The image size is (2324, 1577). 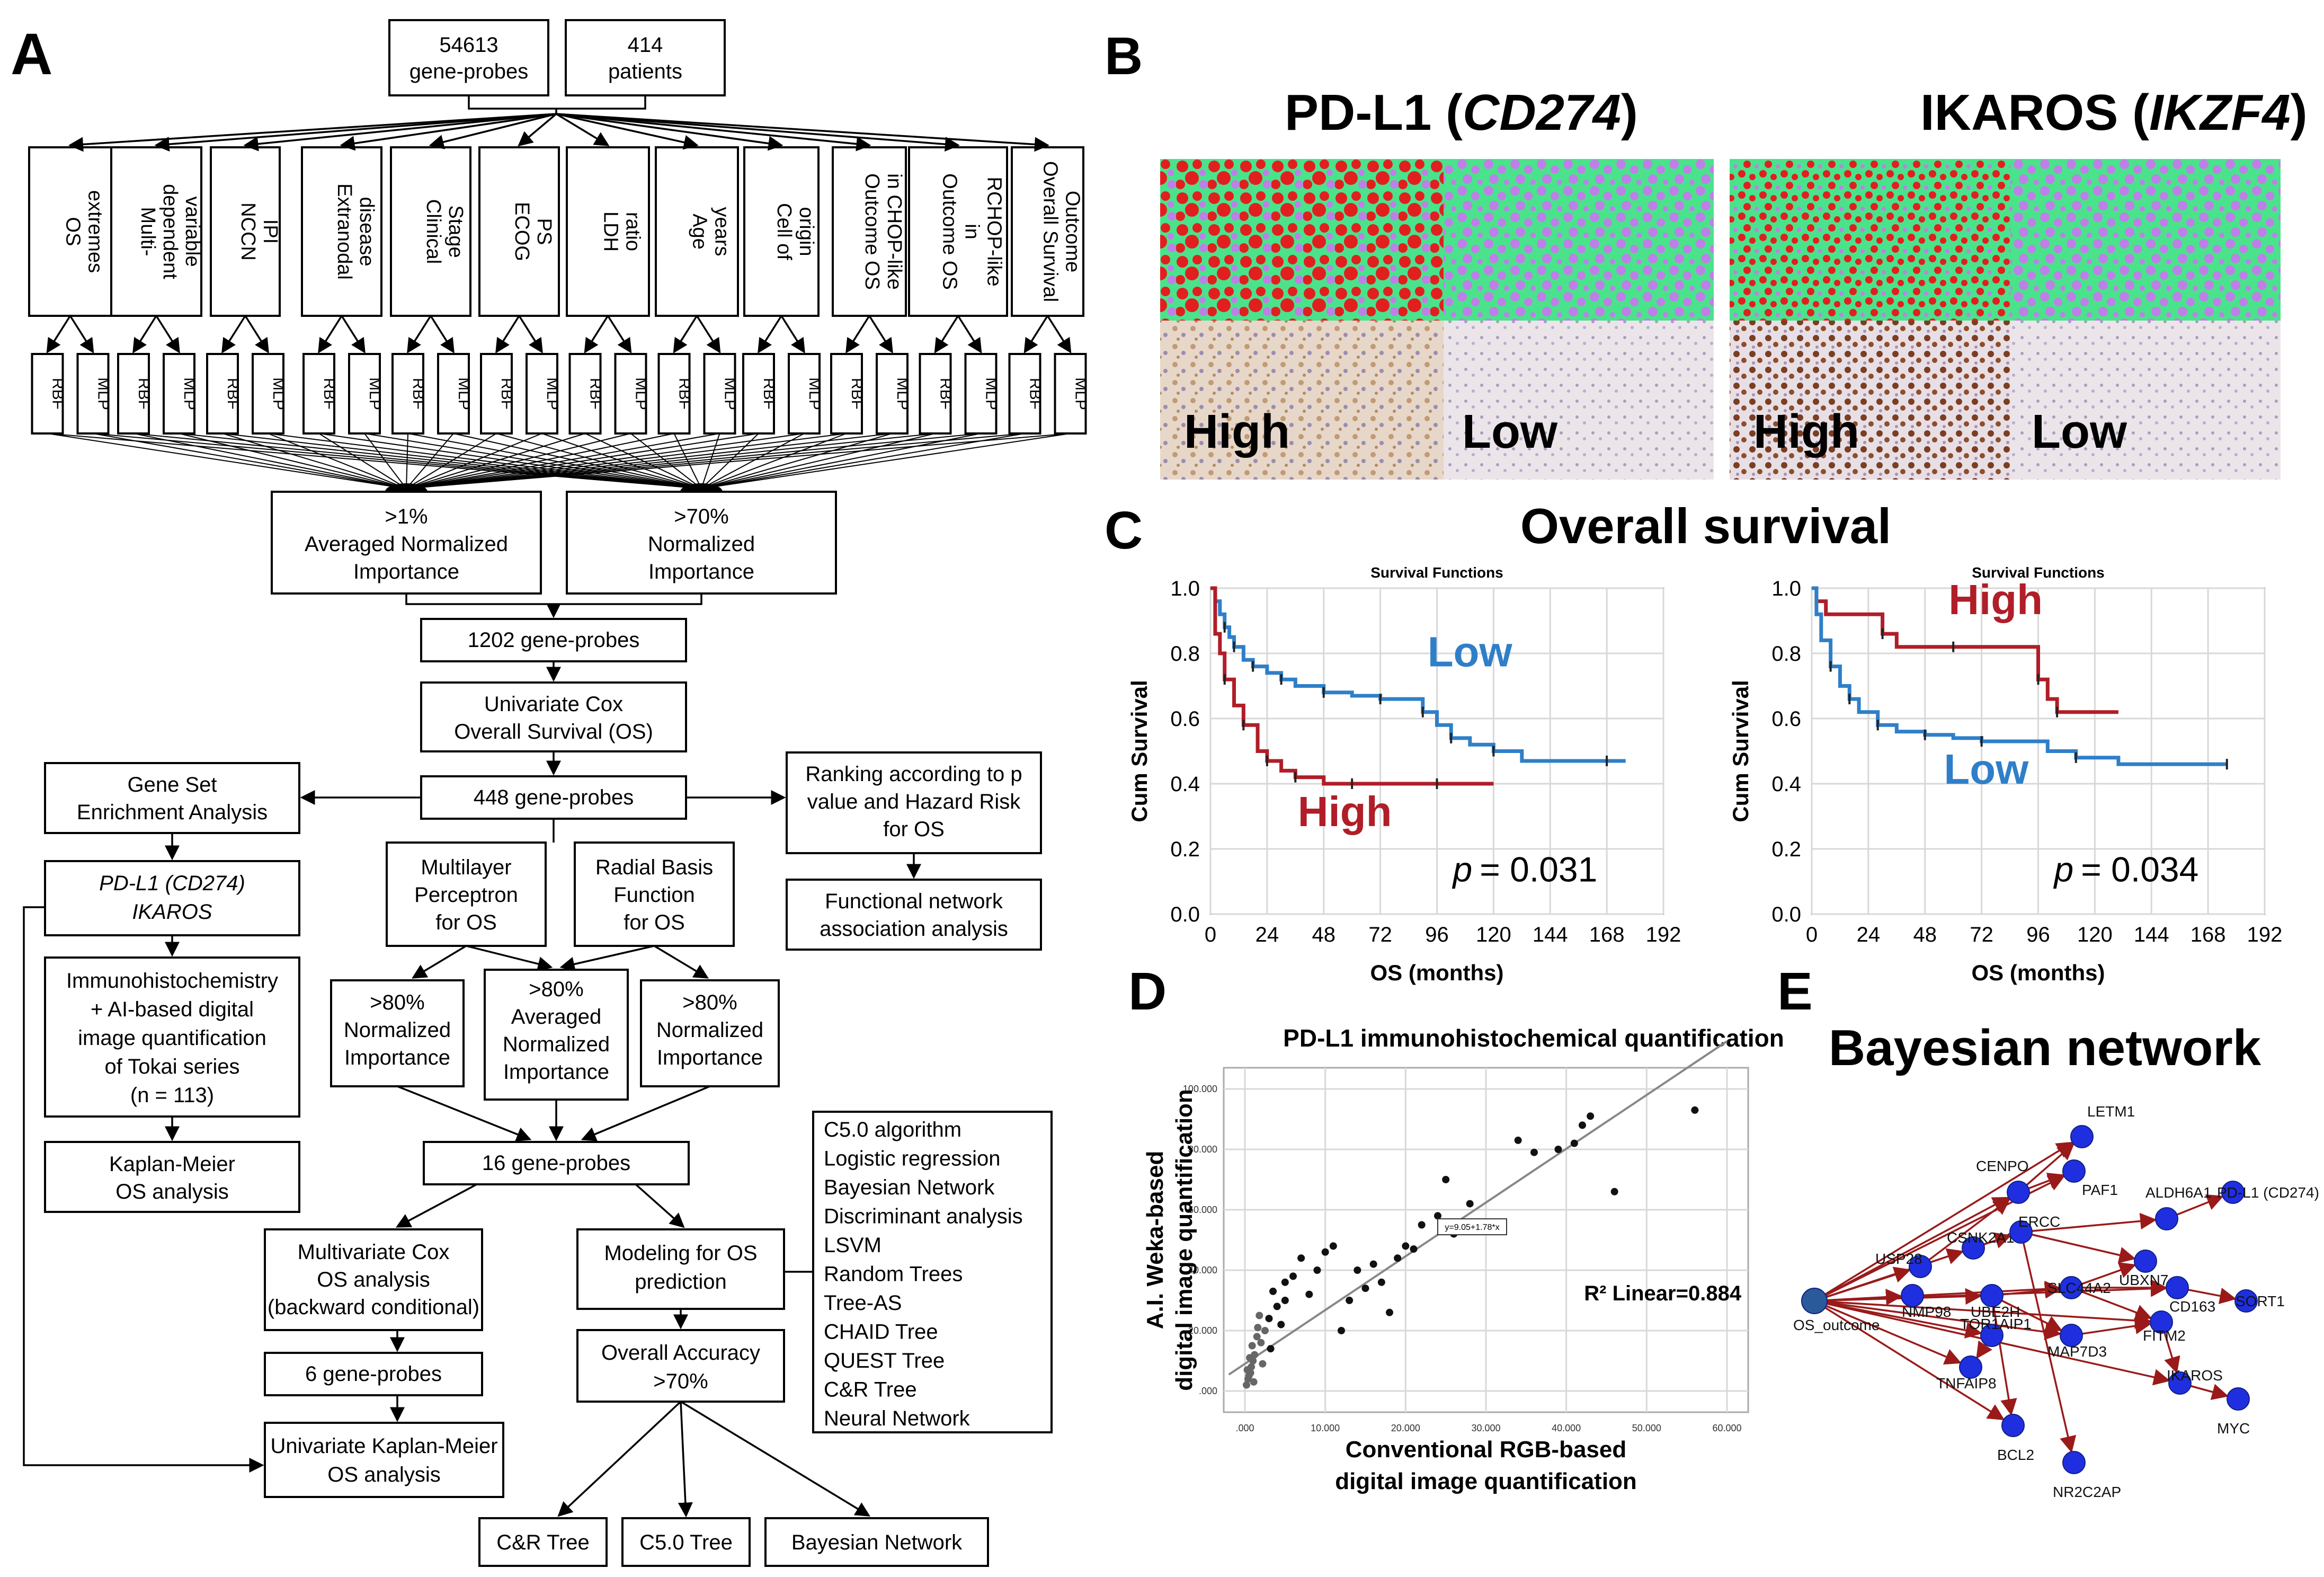 I want to click on network-node-label: MYC, so click(x=2234, y=1428).